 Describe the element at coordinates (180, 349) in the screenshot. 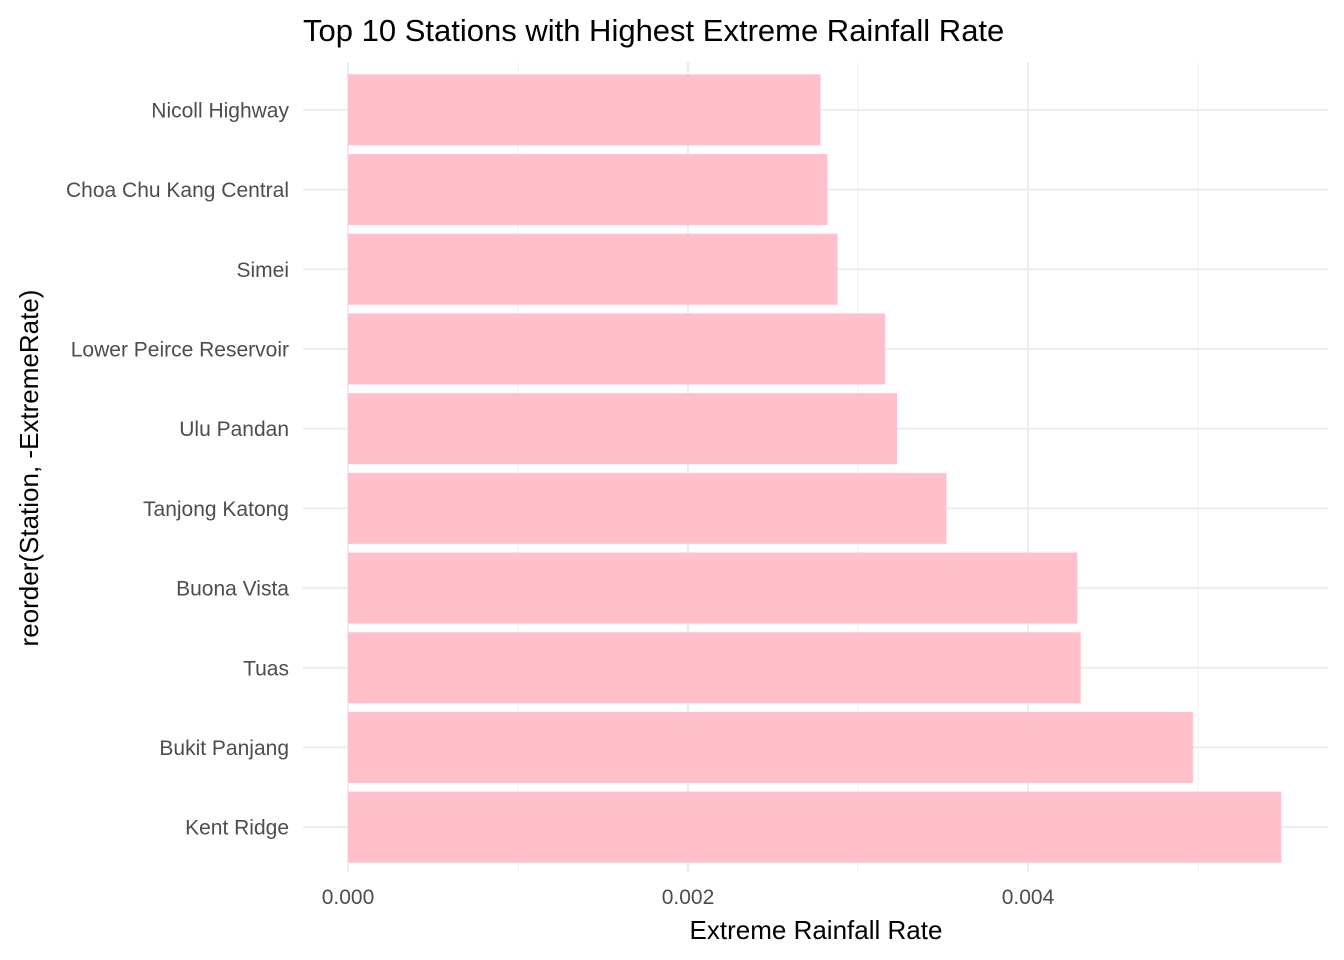

I see `y-tick-label: Lower Peirce Reservoir` at that location.